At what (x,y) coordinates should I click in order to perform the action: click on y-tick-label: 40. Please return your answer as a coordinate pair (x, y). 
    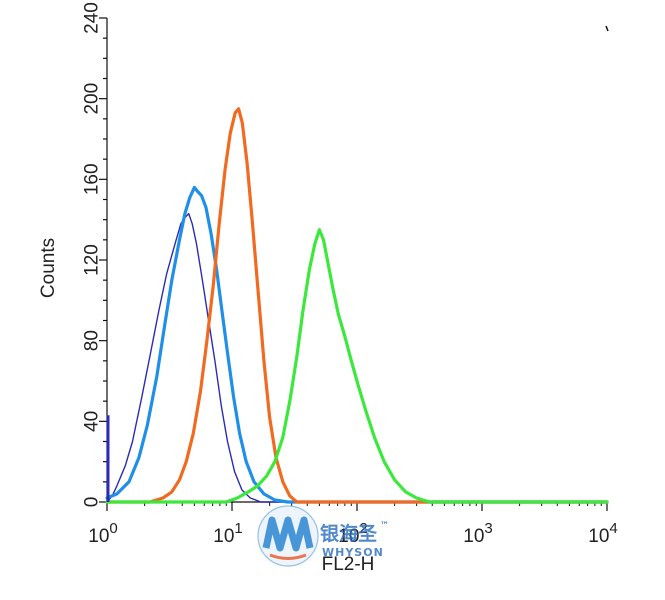
    Looking at the image, I should click on (92, 421).